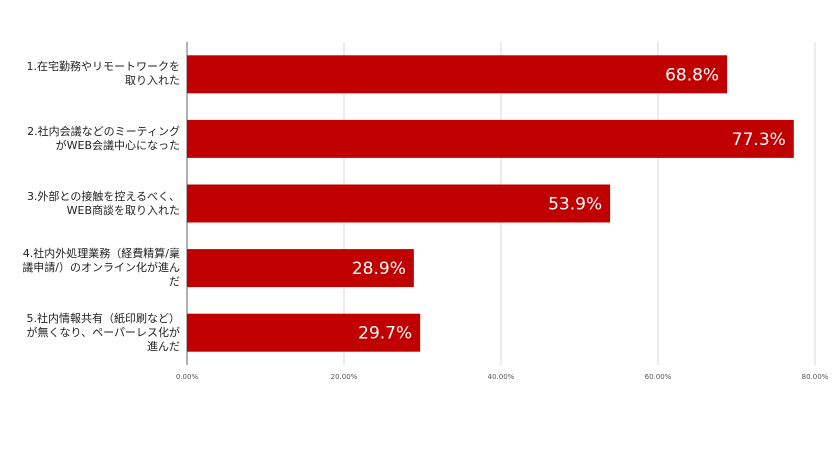 This screenshot has height=473, width=840. I want to click on value-label: 53.9%, so click(575, 205).